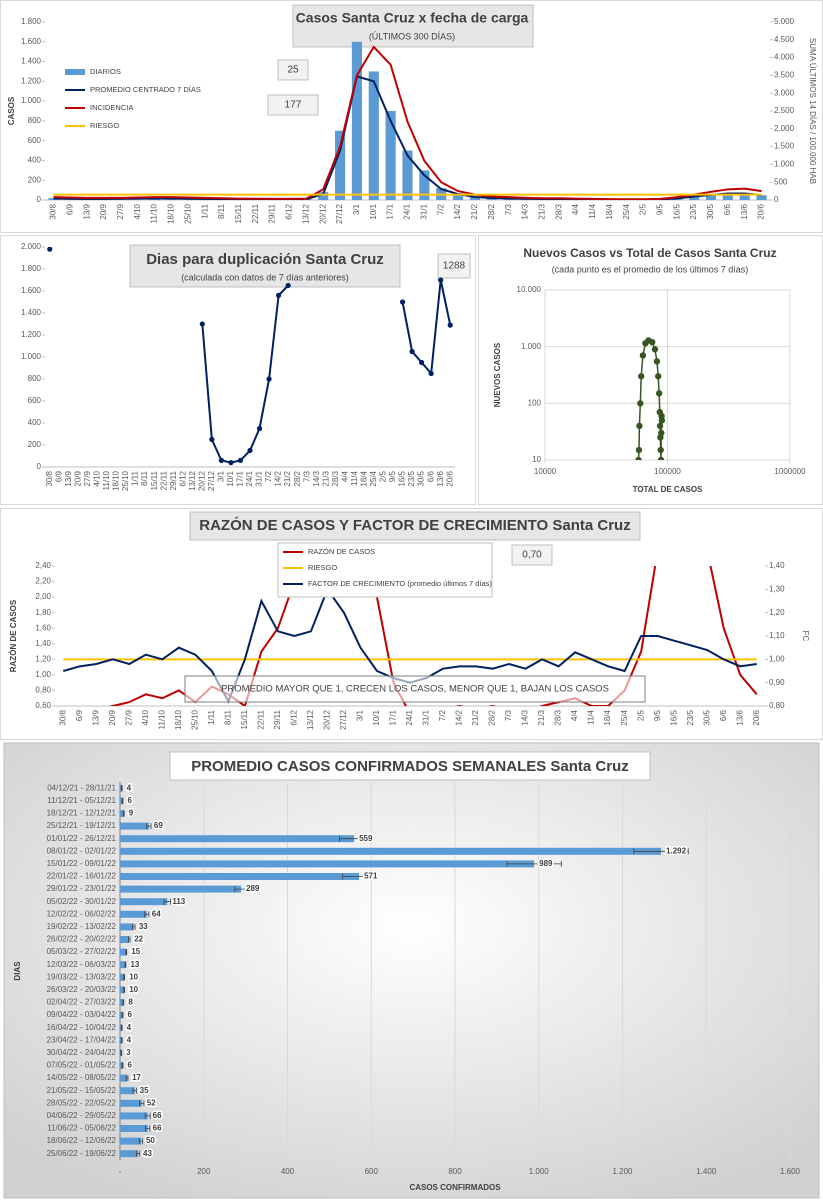 The width and height of the screenshot is (823, 1200). What do you see at coordinates (129, 1027) in the screenshot?
I see `value-label: 4` at bounding box center [129, 1027].